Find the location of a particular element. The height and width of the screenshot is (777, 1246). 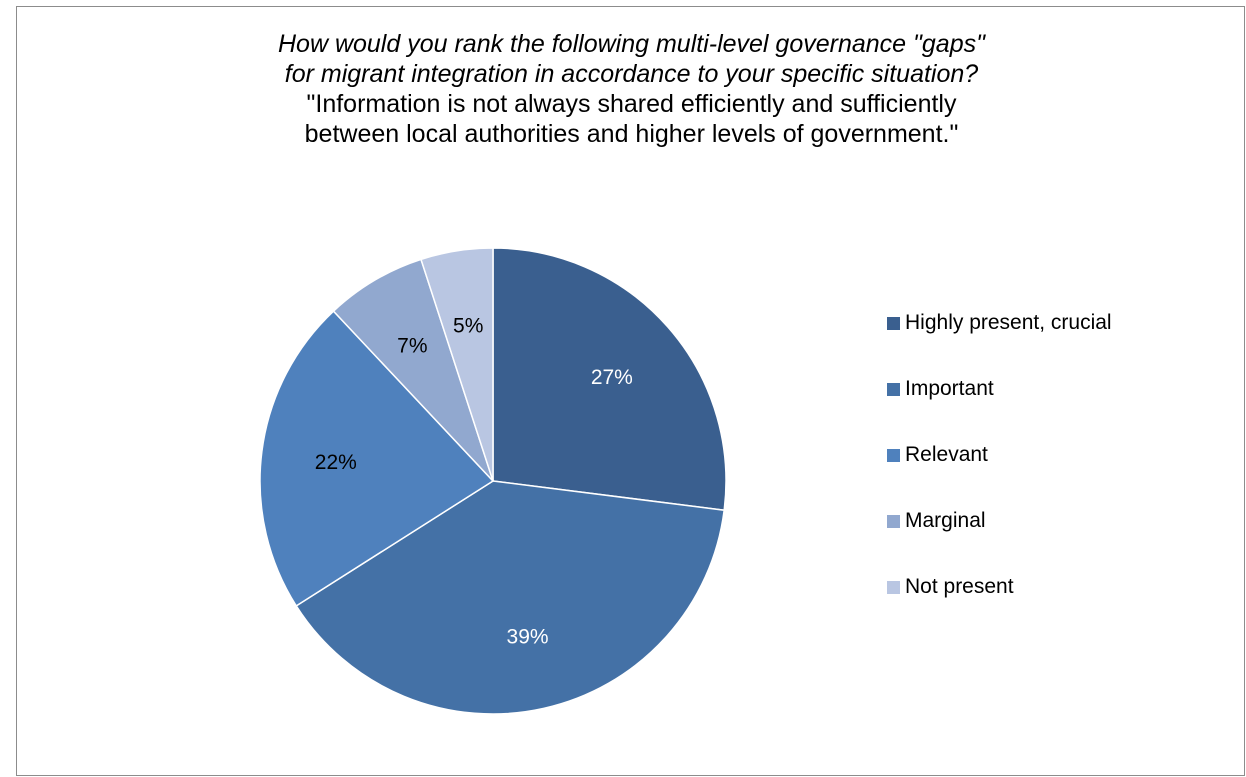

legend-item-relevant: Relevant is located at coordinates (999, 454).